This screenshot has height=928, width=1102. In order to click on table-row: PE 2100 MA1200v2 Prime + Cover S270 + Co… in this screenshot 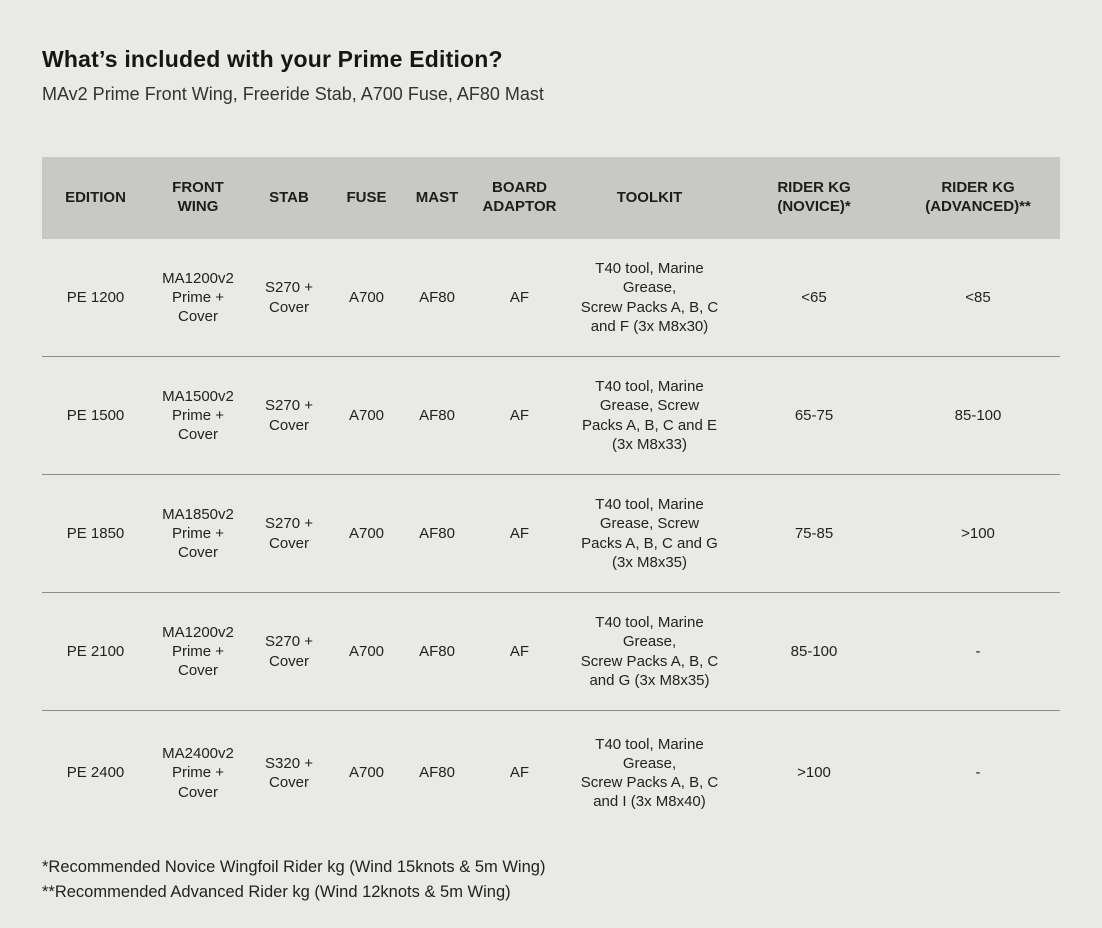, I will do `click(551, 651)`.